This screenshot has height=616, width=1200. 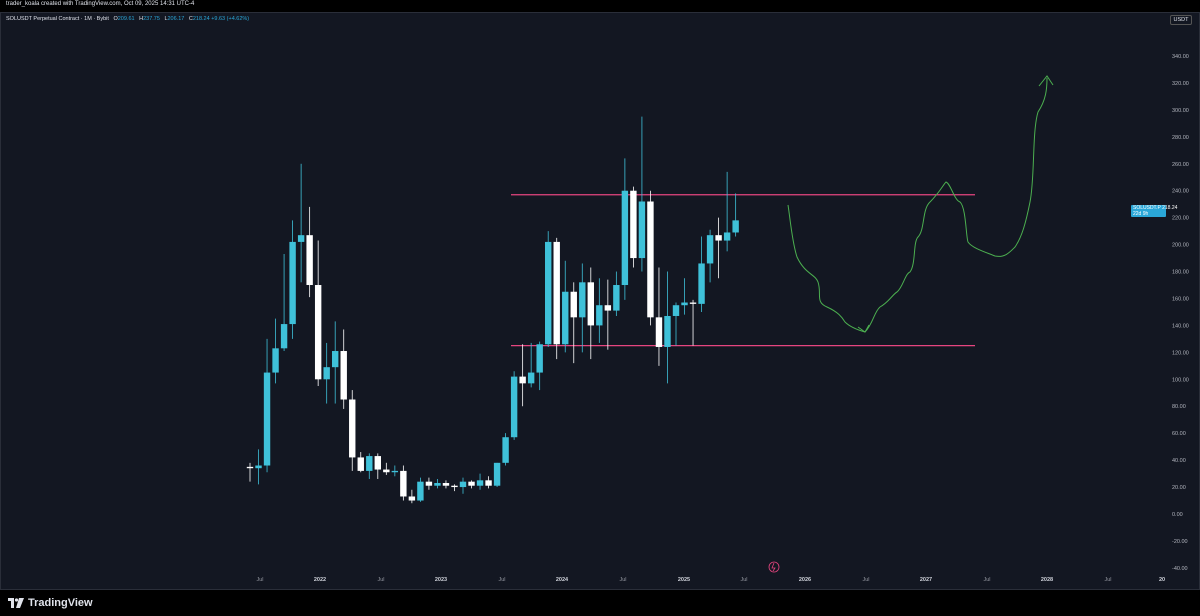 What do you see at coordinates (1179, 488) in the screenshot?
I see `price-scale-label: 20.00` at bounding box center [1179, 488].